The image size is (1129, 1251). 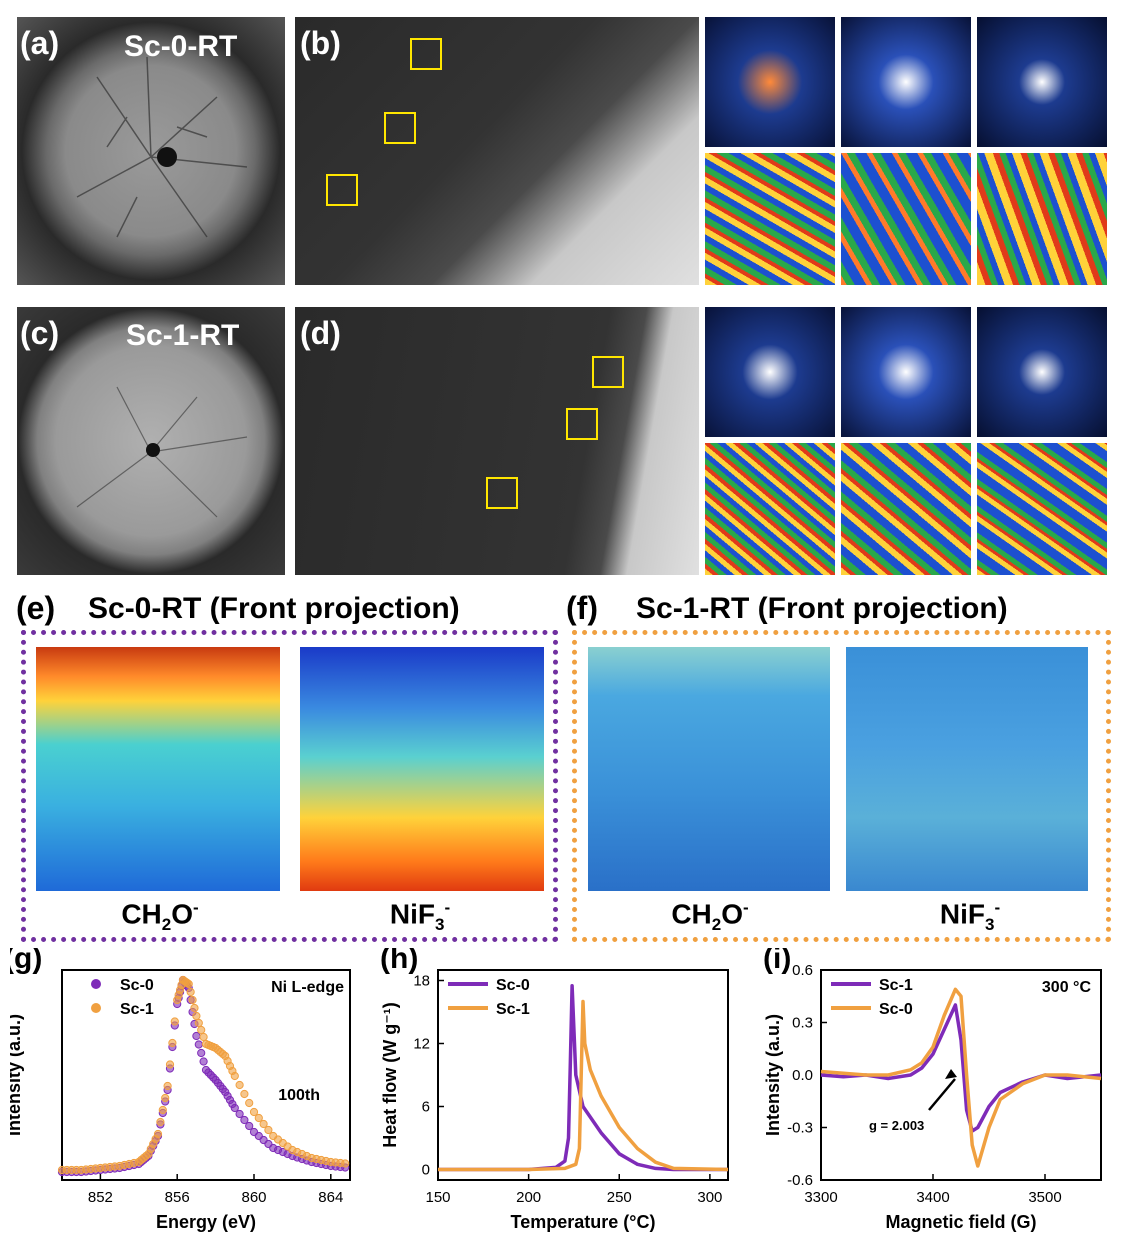 What do you see at coordinates (151, 441) in the screenshot?
I see `sem-image-sc1` at bounding box center [151, 441].